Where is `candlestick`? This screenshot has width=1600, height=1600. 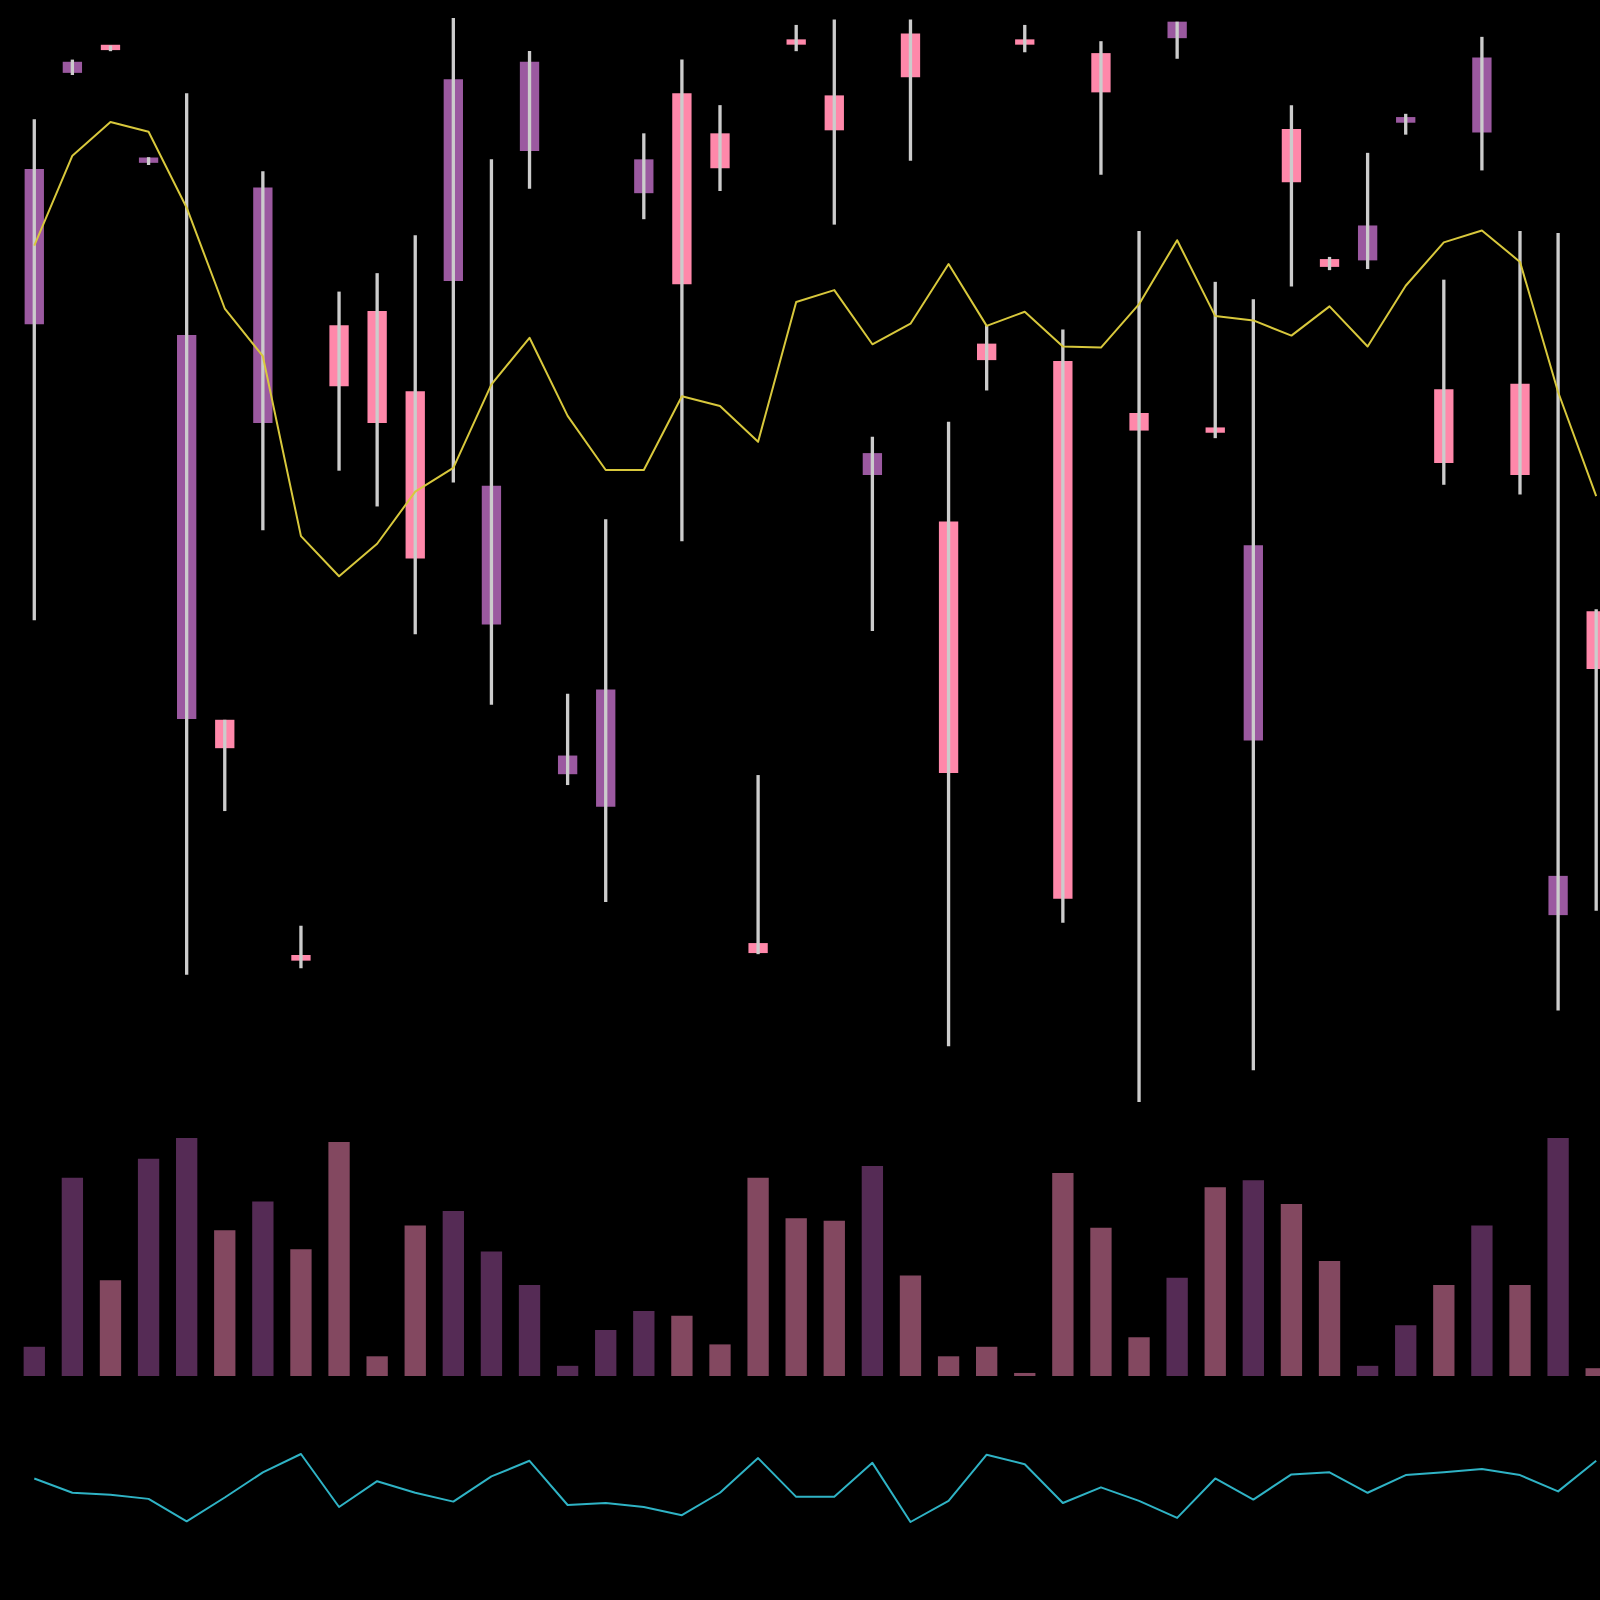
candlestick is located at coordinates (796, 38).